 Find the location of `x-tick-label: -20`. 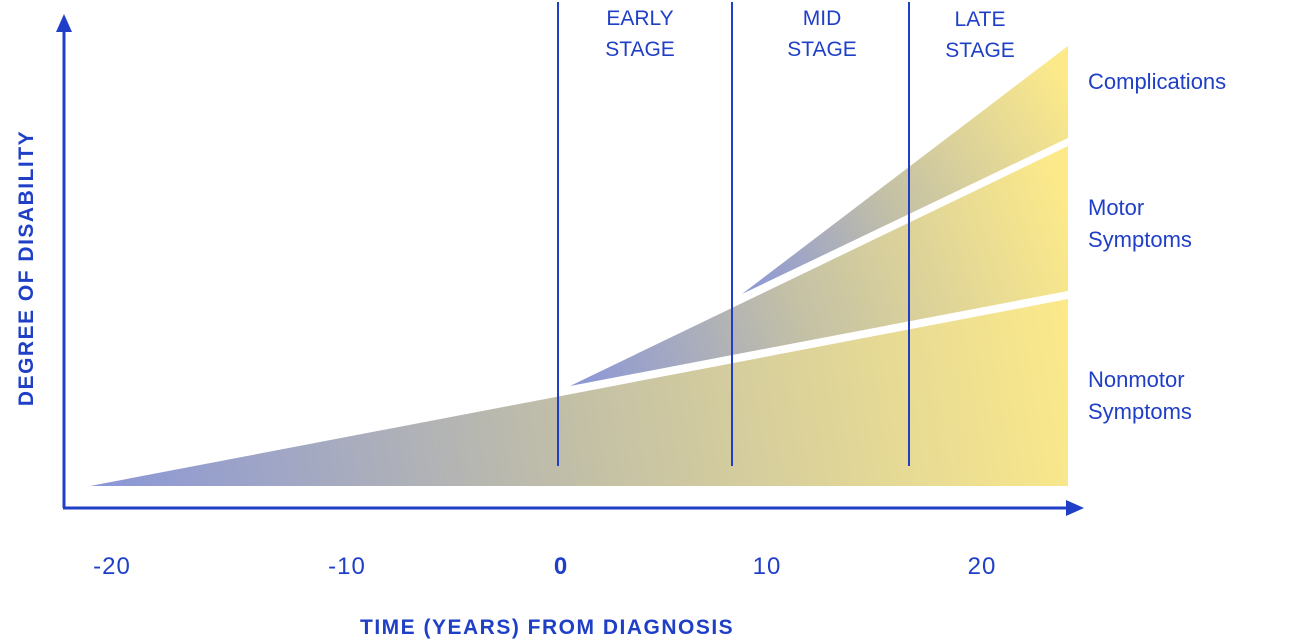

x-tick-label: -20 is located at coordinates (112, 566).